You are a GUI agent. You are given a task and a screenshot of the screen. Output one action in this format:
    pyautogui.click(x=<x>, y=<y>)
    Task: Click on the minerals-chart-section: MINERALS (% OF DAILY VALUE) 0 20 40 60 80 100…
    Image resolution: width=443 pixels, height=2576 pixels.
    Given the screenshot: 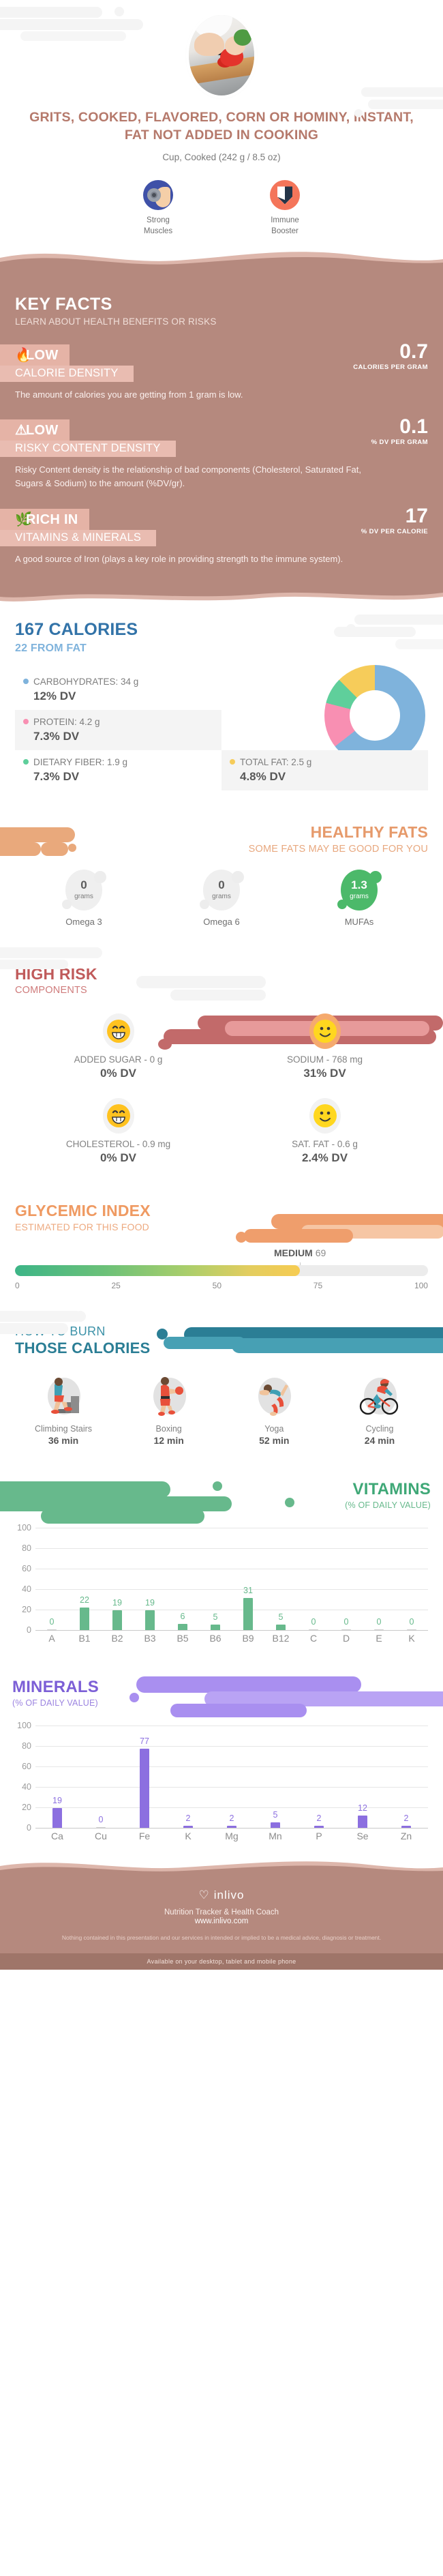 What is the action you would take?
    pyautogui.click(x=221, y=1760)
    